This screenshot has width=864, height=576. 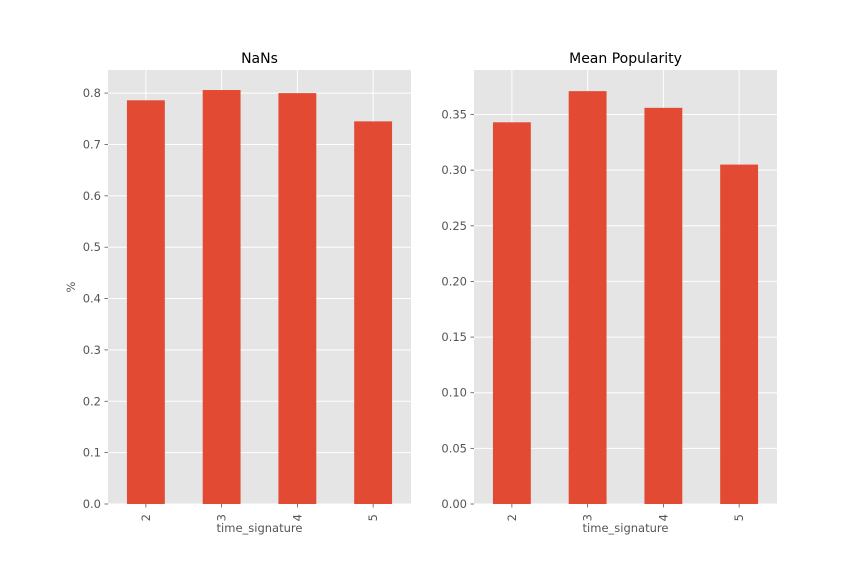 What do you see at coordinates (259, 59) in the screenshot?
I see `chart-title-nans: NaNs` at bounding box center [259, 59].